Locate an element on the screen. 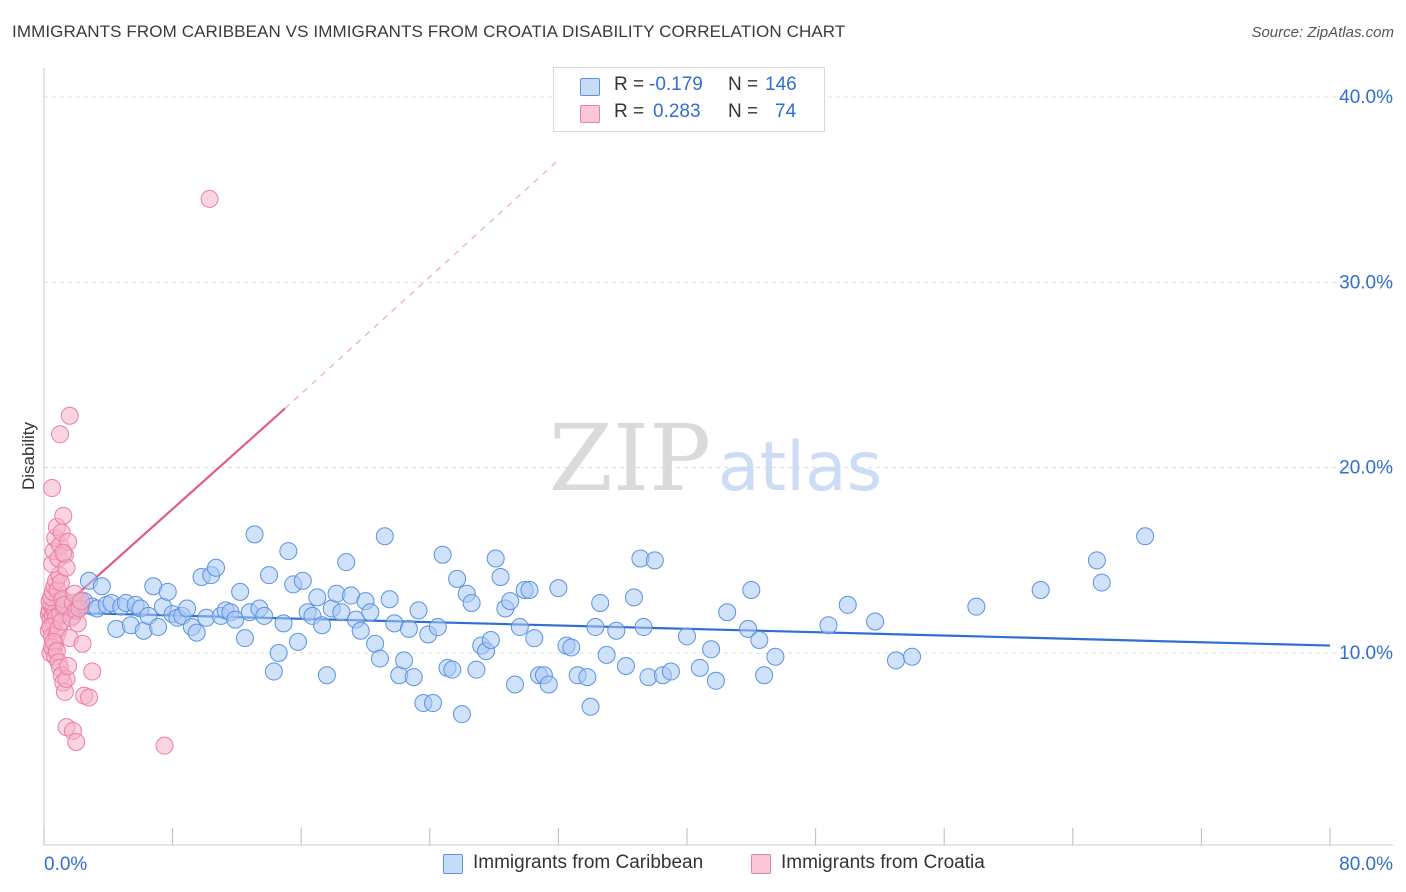 This screenshot has height=892, width=1406. series-legend-label-caribbean: Immigrants from Caribbean is located at coordinates (588, 862).